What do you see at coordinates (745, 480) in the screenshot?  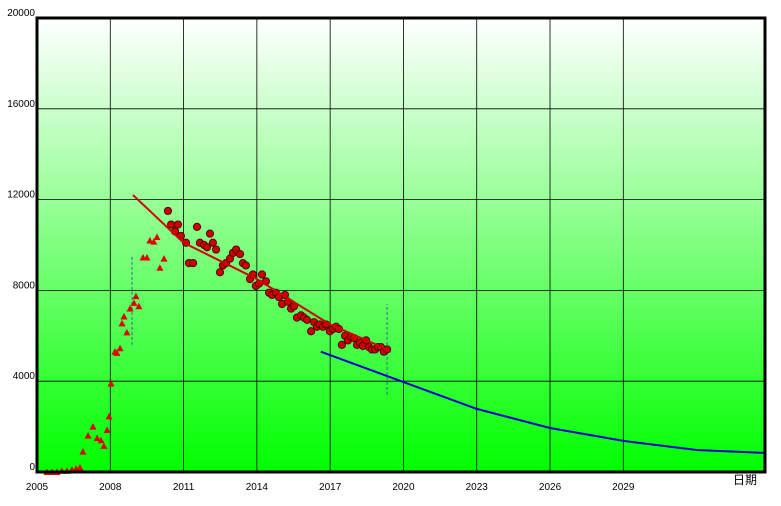 I see `x-axis-label: 日期` at bounding box center [745, 480].